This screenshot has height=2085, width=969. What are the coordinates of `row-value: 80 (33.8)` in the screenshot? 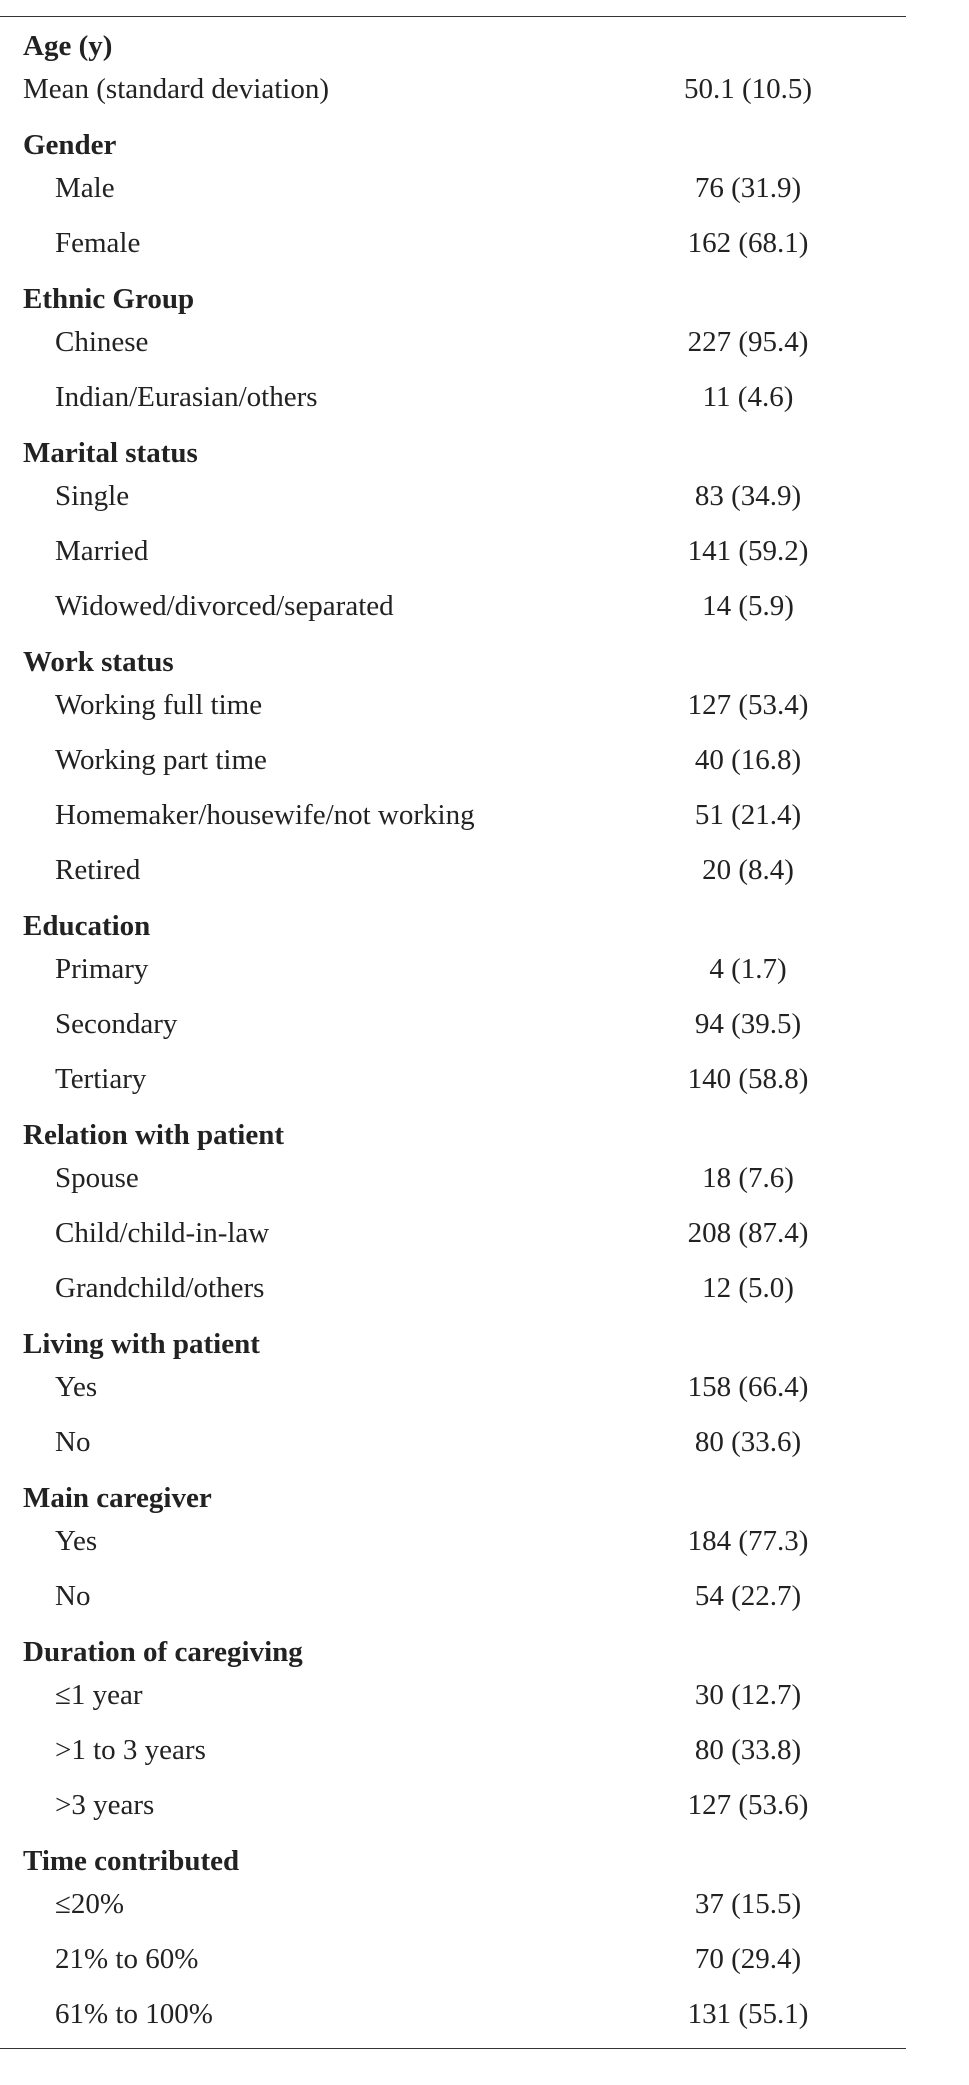 It's located at (748, 1750).